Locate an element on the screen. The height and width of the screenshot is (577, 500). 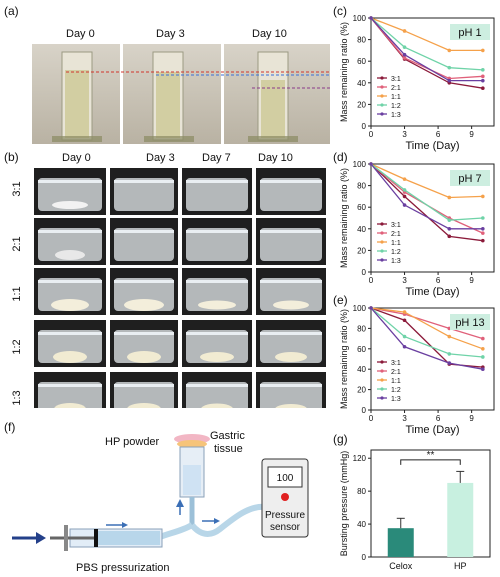
panel-b-label: (b) is located at coordinates (11, 157).